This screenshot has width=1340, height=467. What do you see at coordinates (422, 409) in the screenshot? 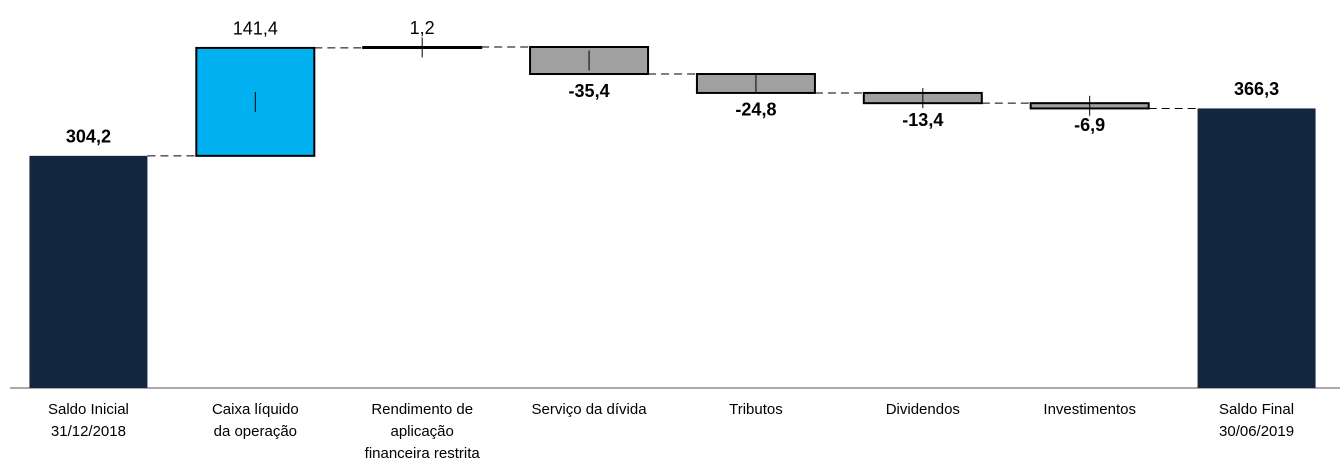
I see `x-tick-label: Rendimento de` at bounding box center [422, 409].